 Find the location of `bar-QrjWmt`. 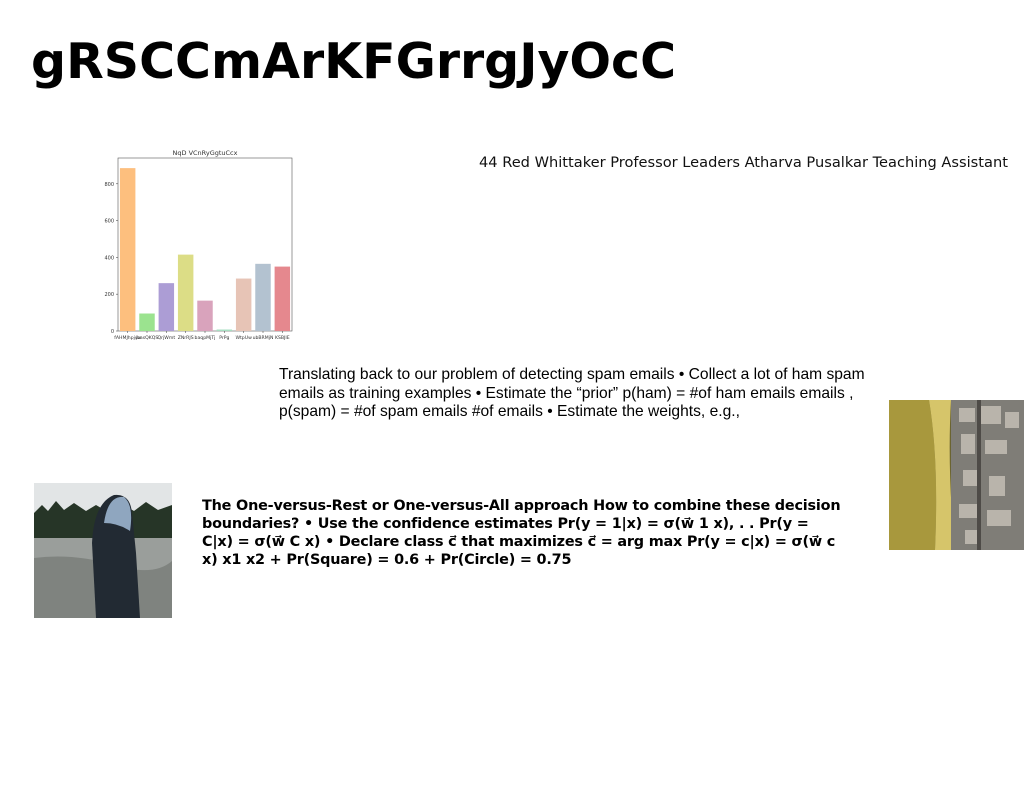

bar-QrjWmt is located at coordinates (166, 307).